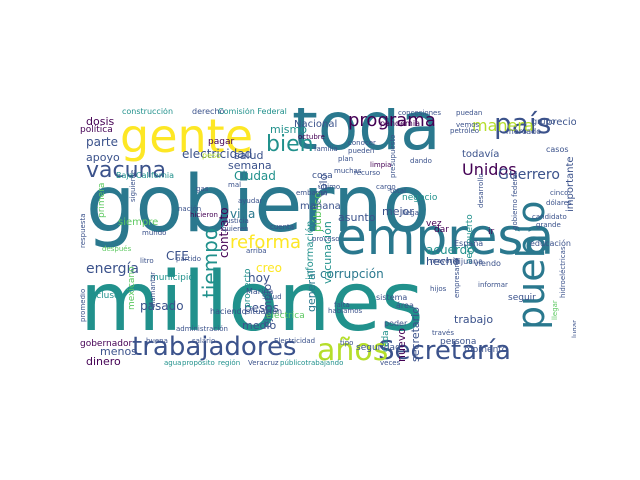  Describe the element at coordinates (282, 227) in the screenshot. I see `word-cuenta: cuenta` at that location.